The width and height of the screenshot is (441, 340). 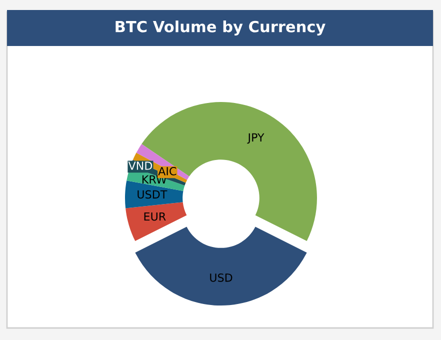 I want to click on chart-title: BTC Volume by Currency, so click(x=221, y=28).